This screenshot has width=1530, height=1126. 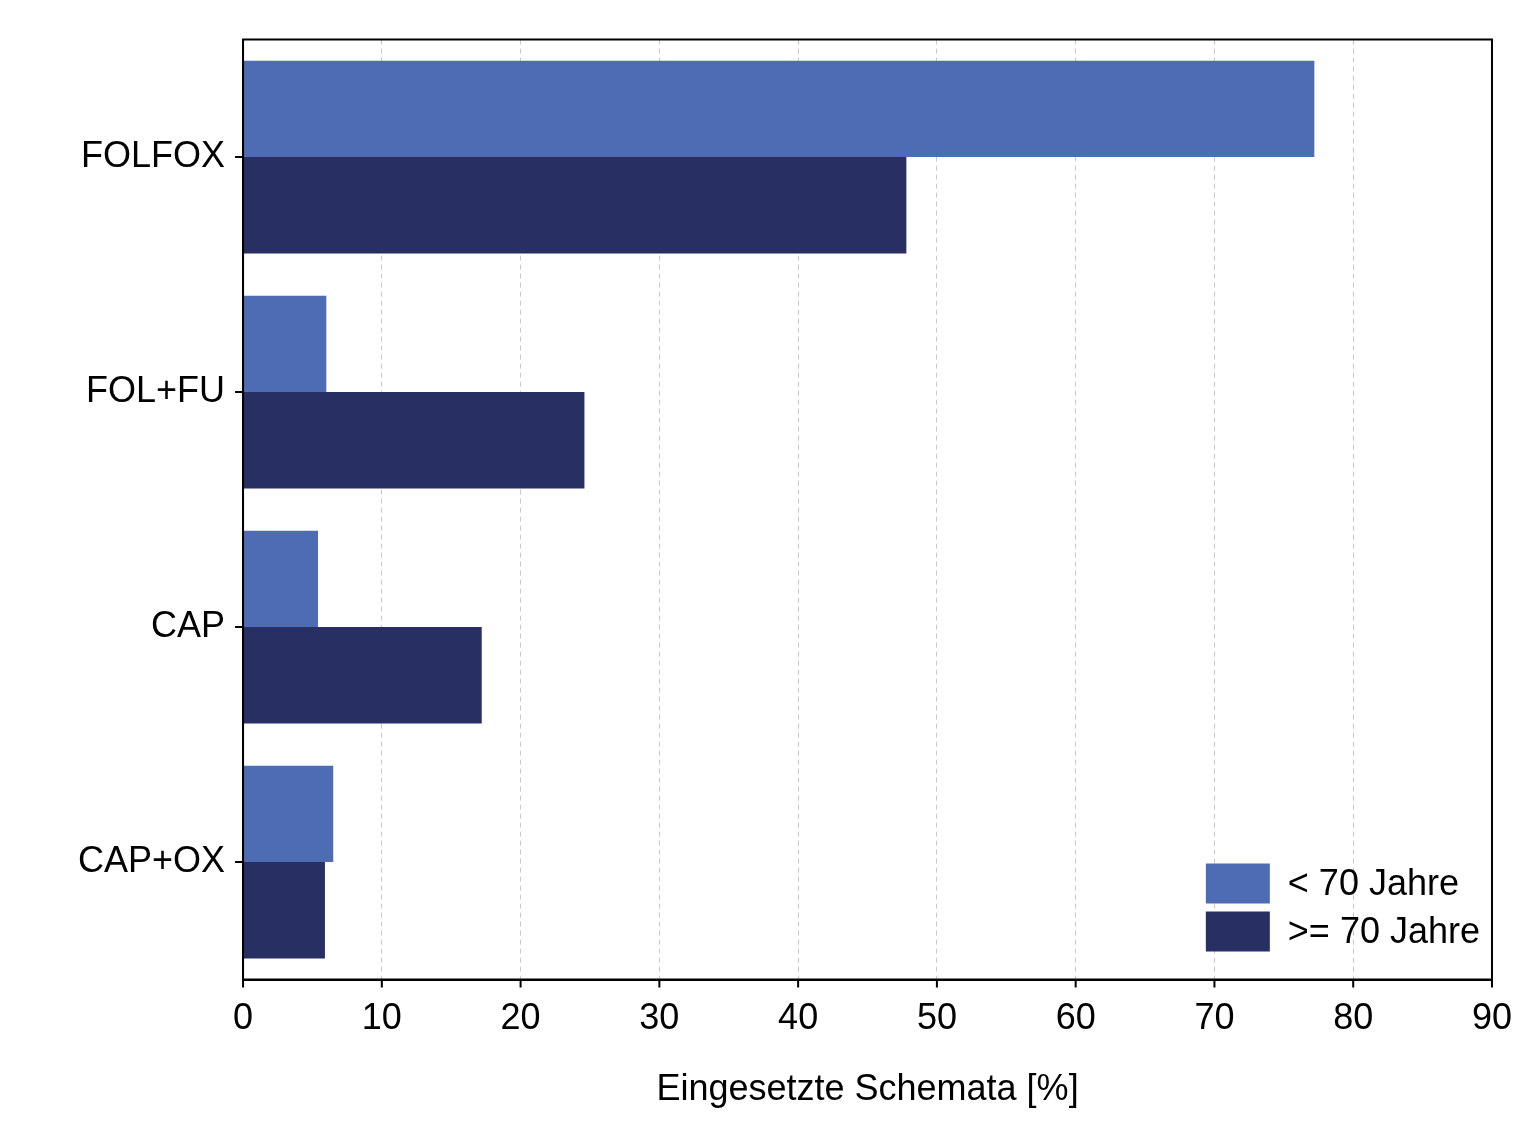 What do you see at coordinates (659, 1017) in the screenshot?
I see `x-tick-label: 30` at bounding box center [659, 1017].